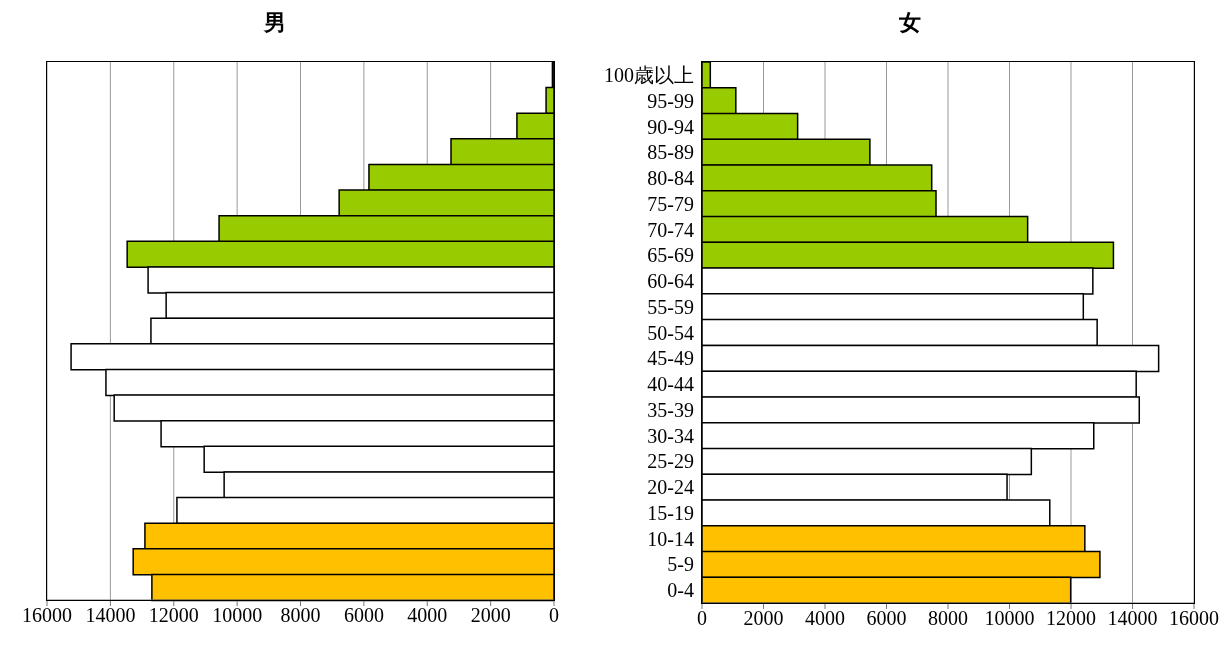 This screenshot has height=646, width=1230. I want to click on y-tick-label: 100歳以上, so click(649, 74).